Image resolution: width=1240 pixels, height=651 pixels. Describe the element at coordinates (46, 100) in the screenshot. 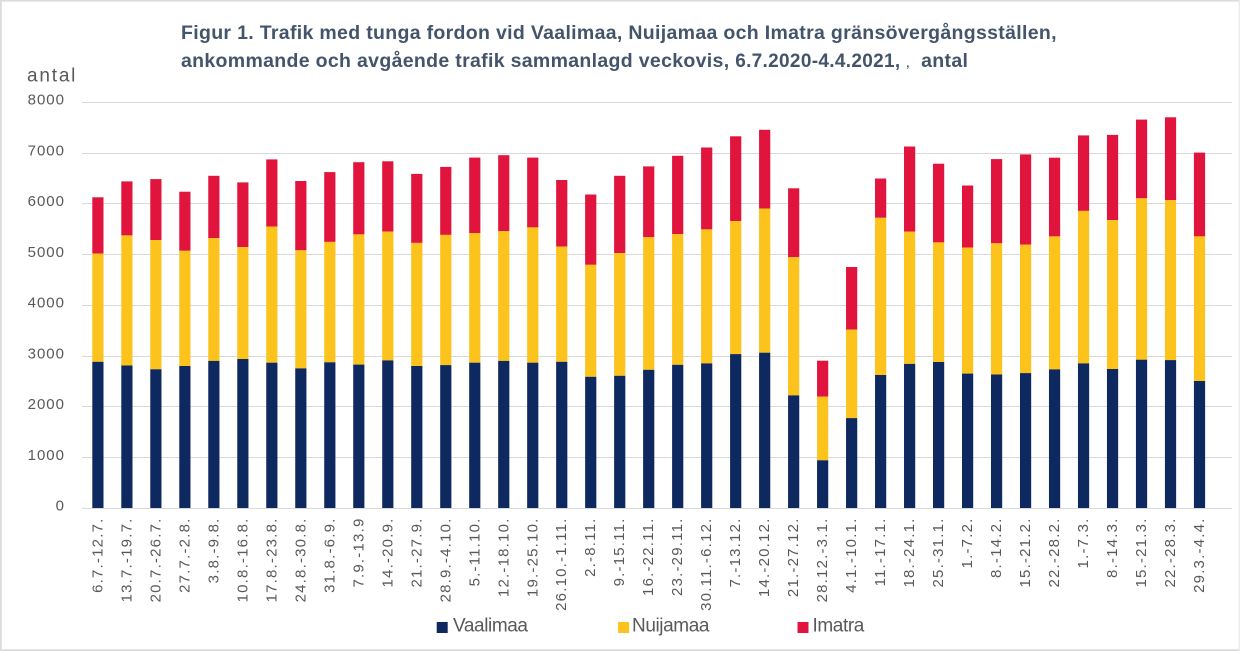

I see `svg-text: 8000` at that location.